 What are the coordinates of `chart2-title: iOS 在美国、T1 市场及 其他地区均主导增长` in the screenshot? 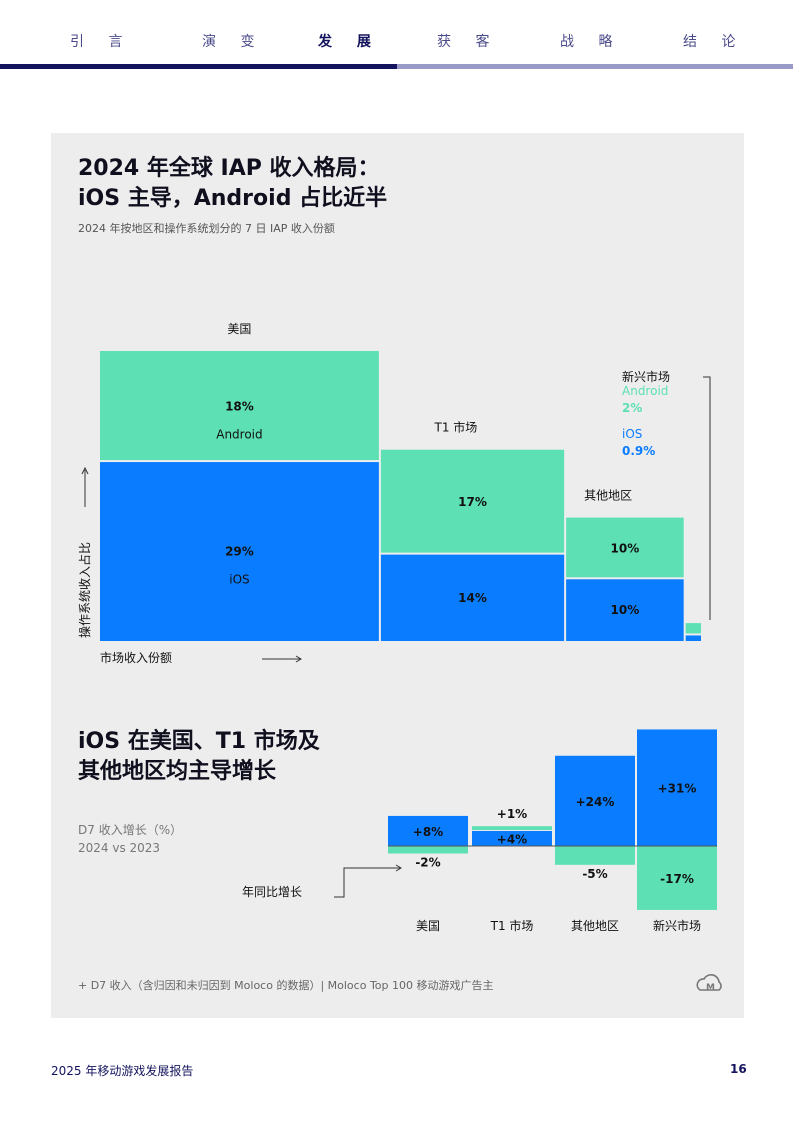 It's located at (199, 756).